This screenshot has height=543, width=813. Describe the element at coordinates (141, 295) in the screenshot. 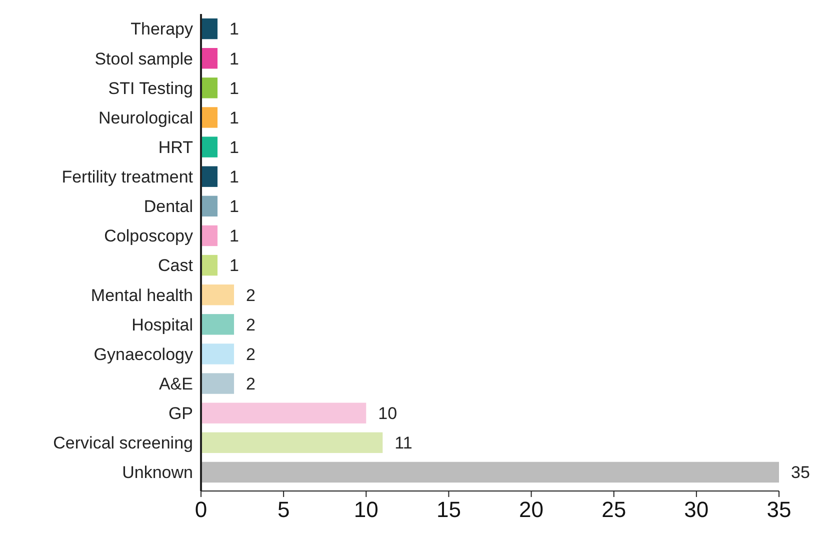

I see `y-tick-label: Mental health` at that location.